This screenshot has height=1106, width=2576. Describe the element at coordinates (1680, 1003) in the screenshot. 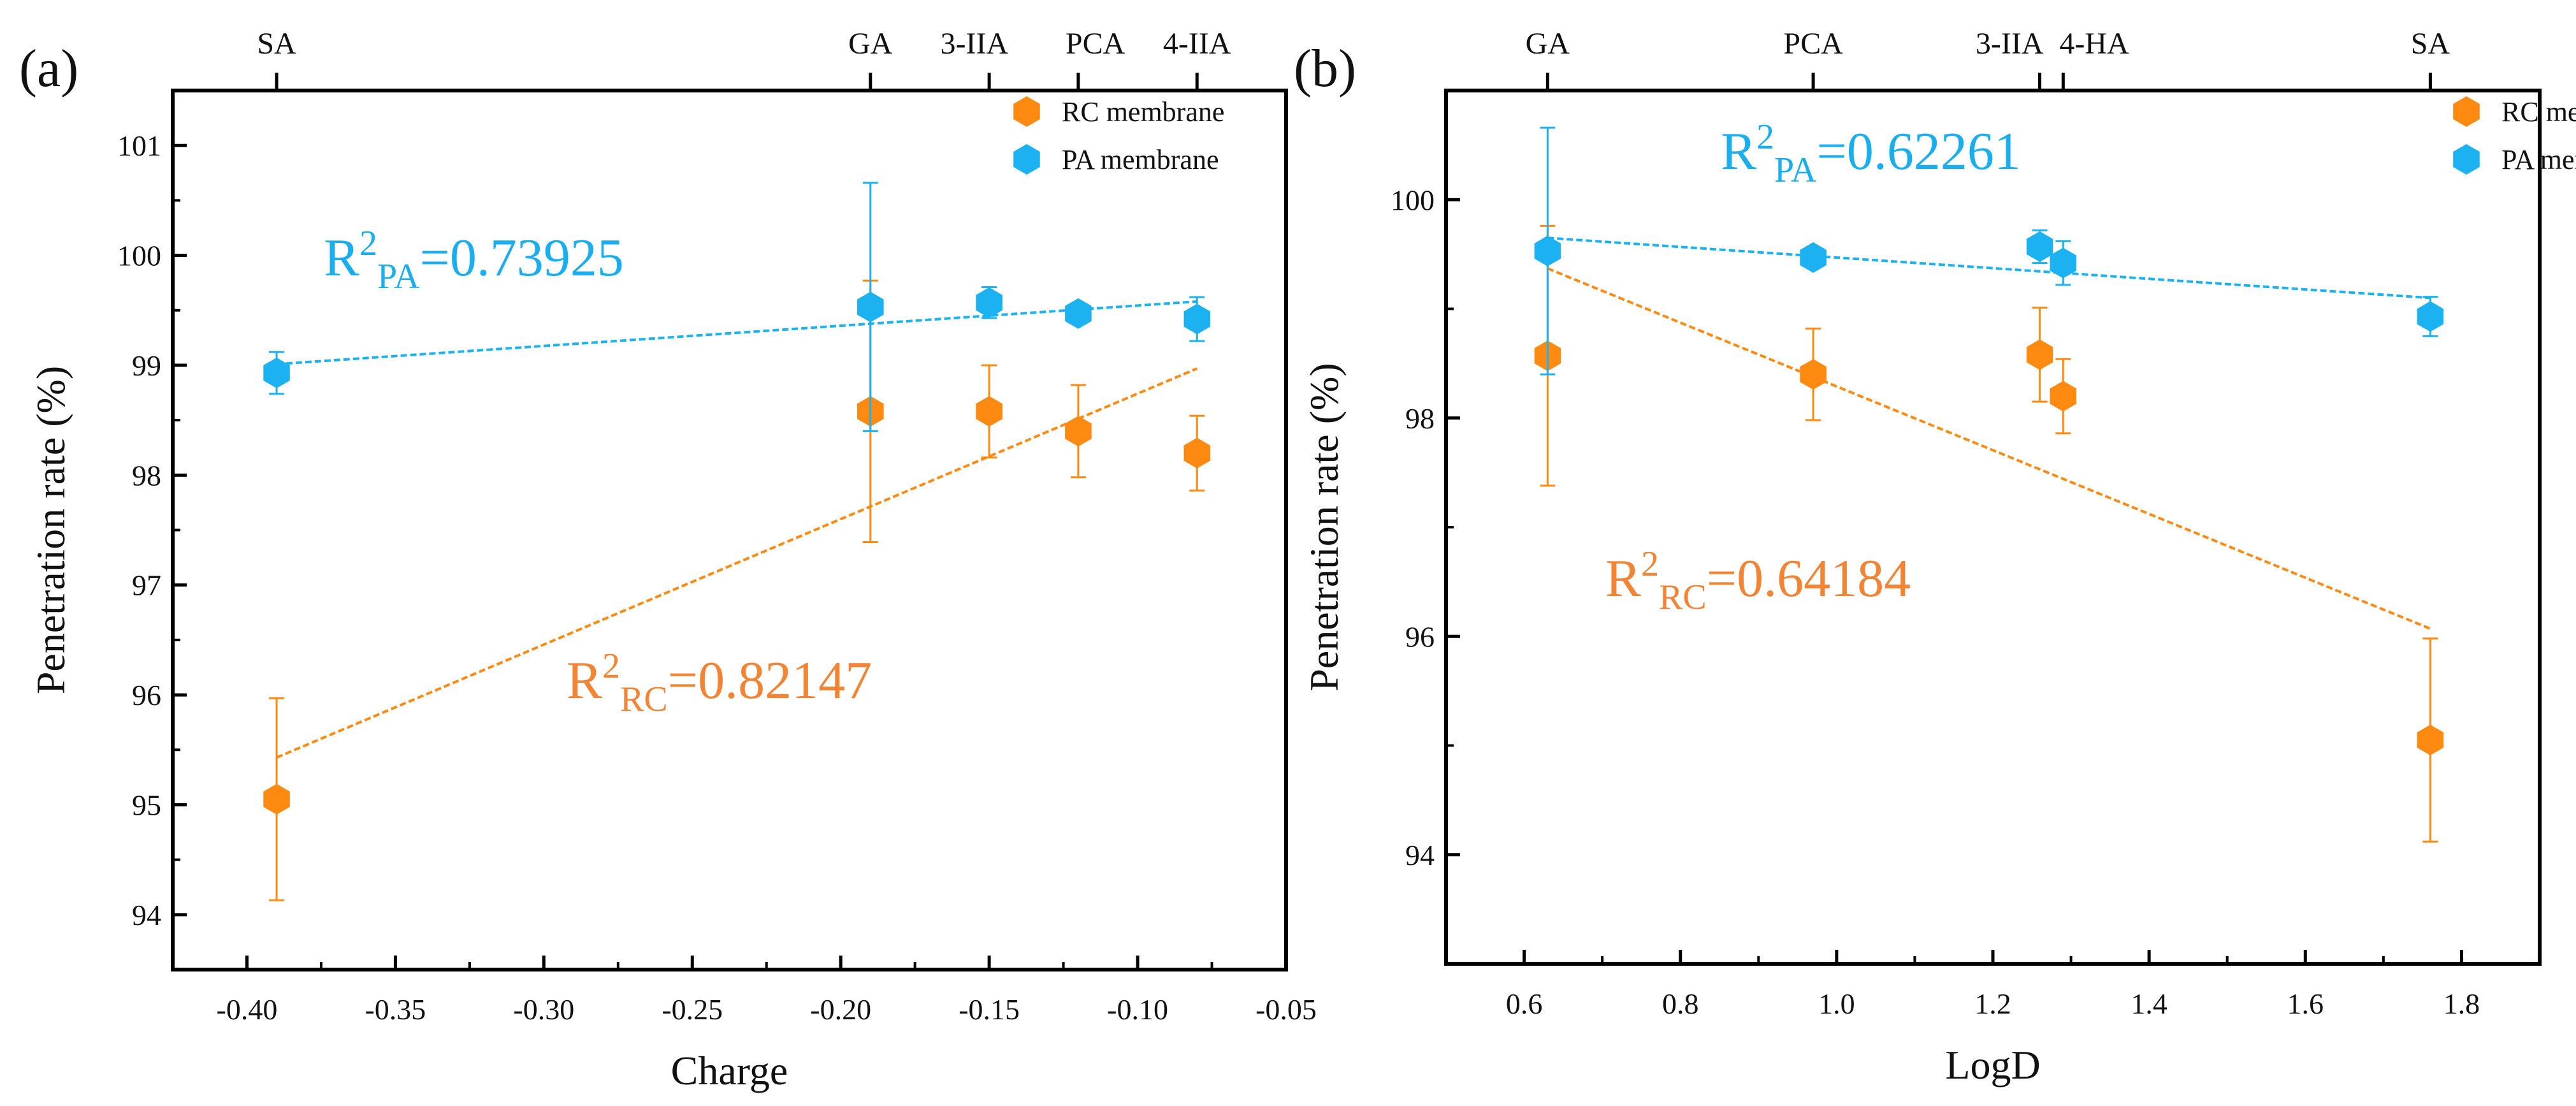

I see `x-tick-label: 0.8` at that location.